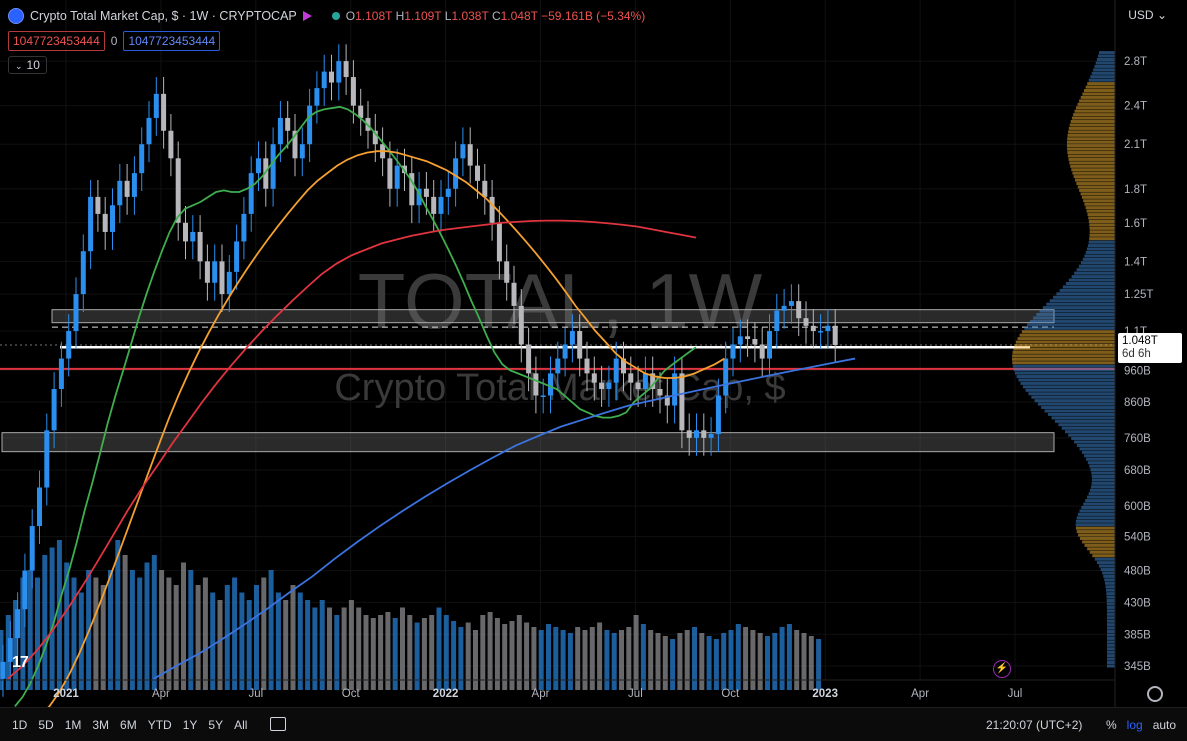 Image resolution: width=1187 pixels, height=741 pixels. Describe the element at coordinates (1134, 725) in the screenshot. I see `scale-log: log` at that location.